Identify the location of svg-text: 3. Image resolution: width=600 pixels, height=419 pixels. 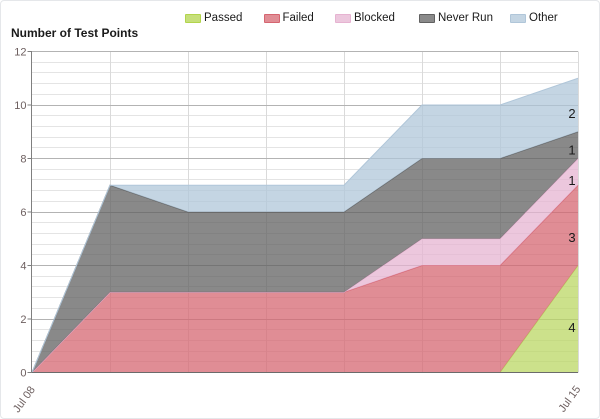
(571, 237).